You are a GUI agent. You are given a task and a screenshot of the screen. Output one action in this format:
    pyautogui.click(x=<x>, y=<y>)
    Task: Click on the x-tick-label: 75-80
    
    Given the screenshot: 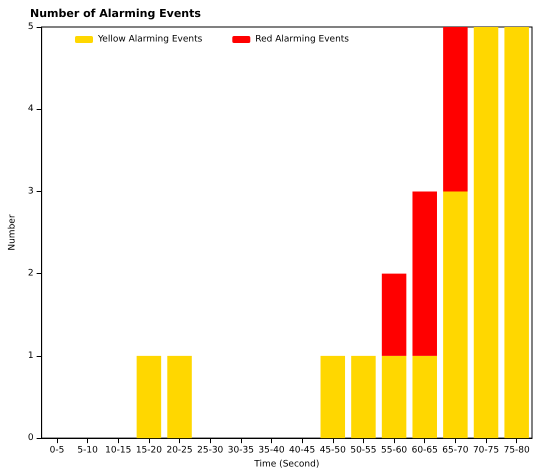 What is the action you would take?
    pyautogui.click(x=517, y=451)
    